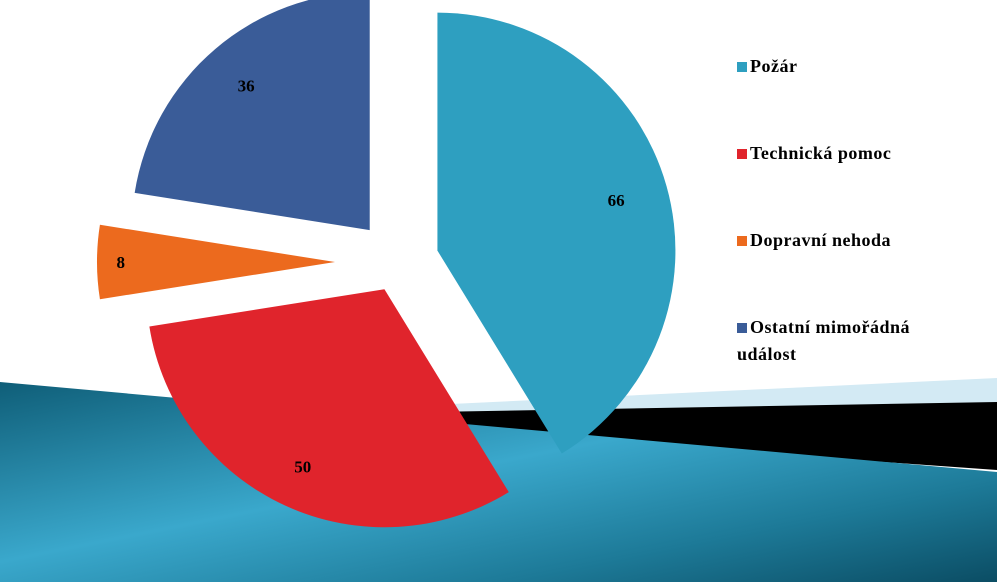 The width and height of the screenshot is (997, 582). Describe the element at coordinates (820, 240) in the screenshot. I see `legend-label-3: Dopravní nehoda` at that location.